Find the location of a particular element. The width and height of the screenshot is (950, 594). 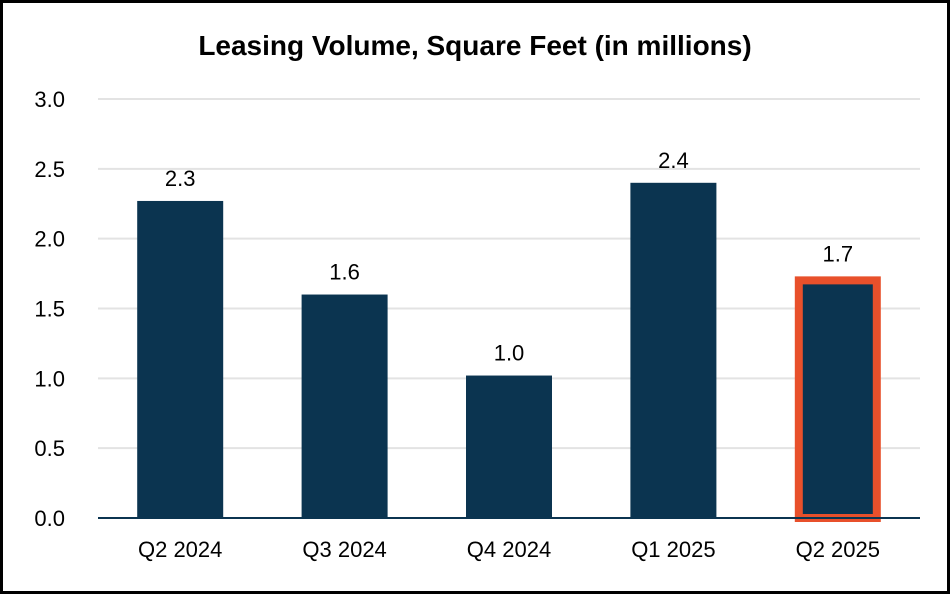

bar-data-label: 2.4 is located at coordinates (673, 160).